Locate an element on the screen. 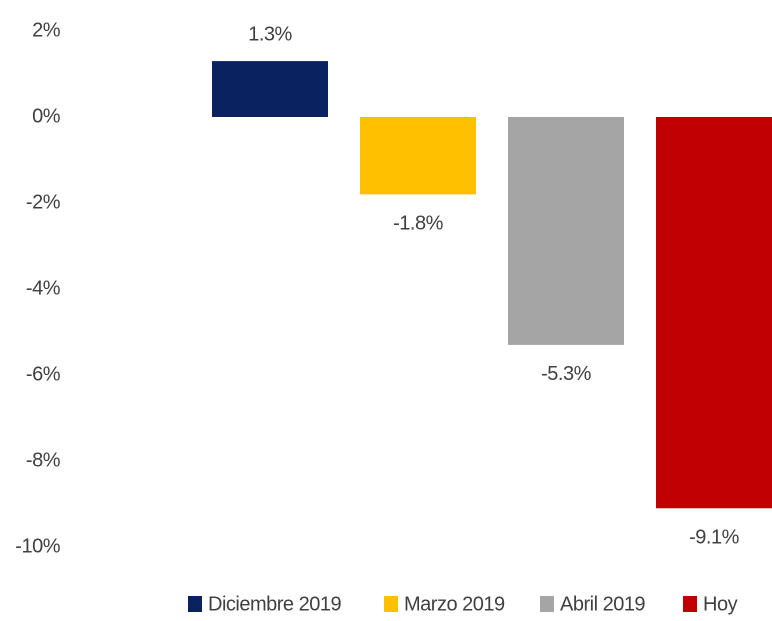 This screenshot has height=621, width=772. y-tick-label: -10% is located at coordinates (37, 546).